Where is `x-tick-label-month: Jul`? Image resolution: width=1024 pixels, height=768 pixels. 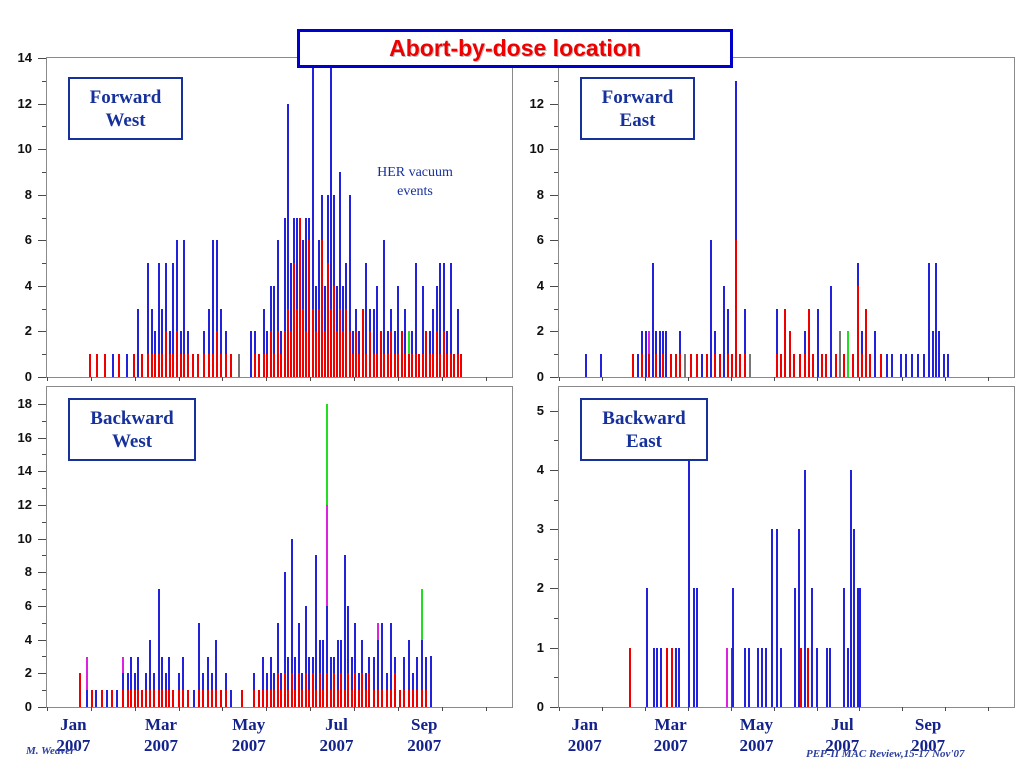 x-tick-label-month: Jul is located at coordinates (842, 724).